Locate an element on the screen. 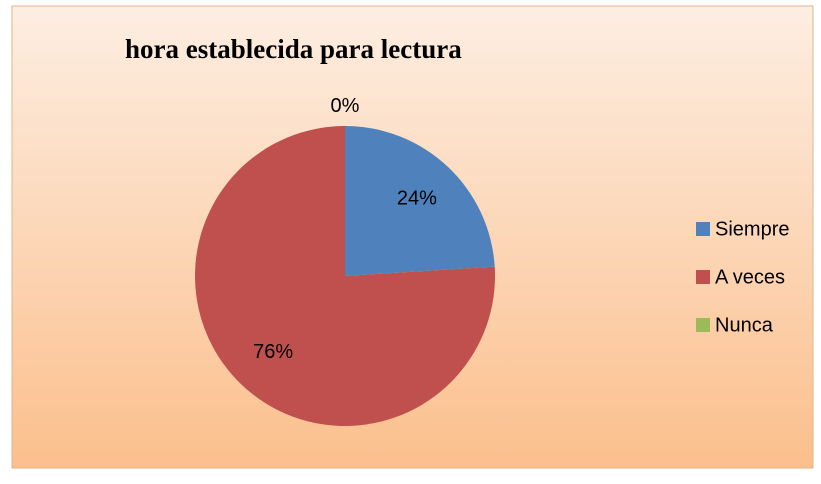 Image resolution: width=821 pixels, height=484 pixels. legend-label: Nunca is located at coordinates (744, 325).